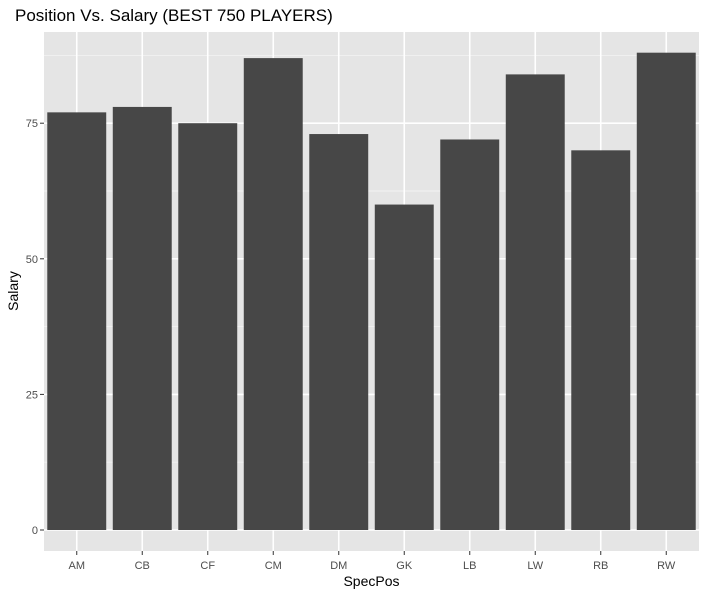 Image resolution: width=707 pixels, height=601 pixels. What do you see at coordinates (35, 327) in the screenshot?
I see `y-axis: 0 25 50 75` at bounding box center [35, 327].